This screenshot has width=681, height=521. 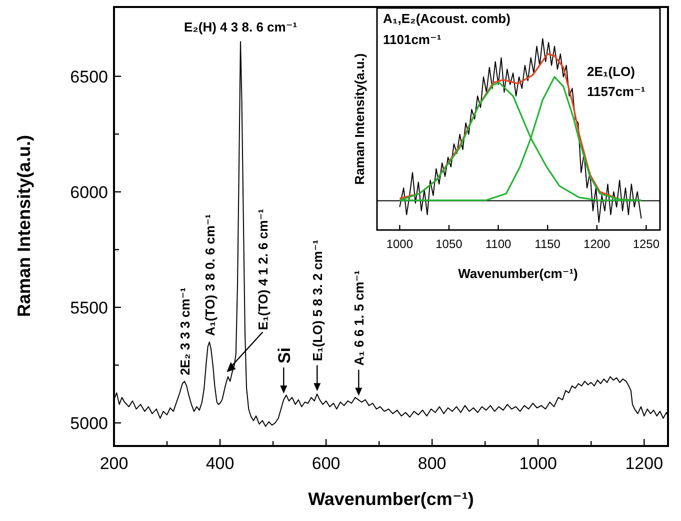 I want to click on x-tick-label: 1100, so click(x=498, y=244).